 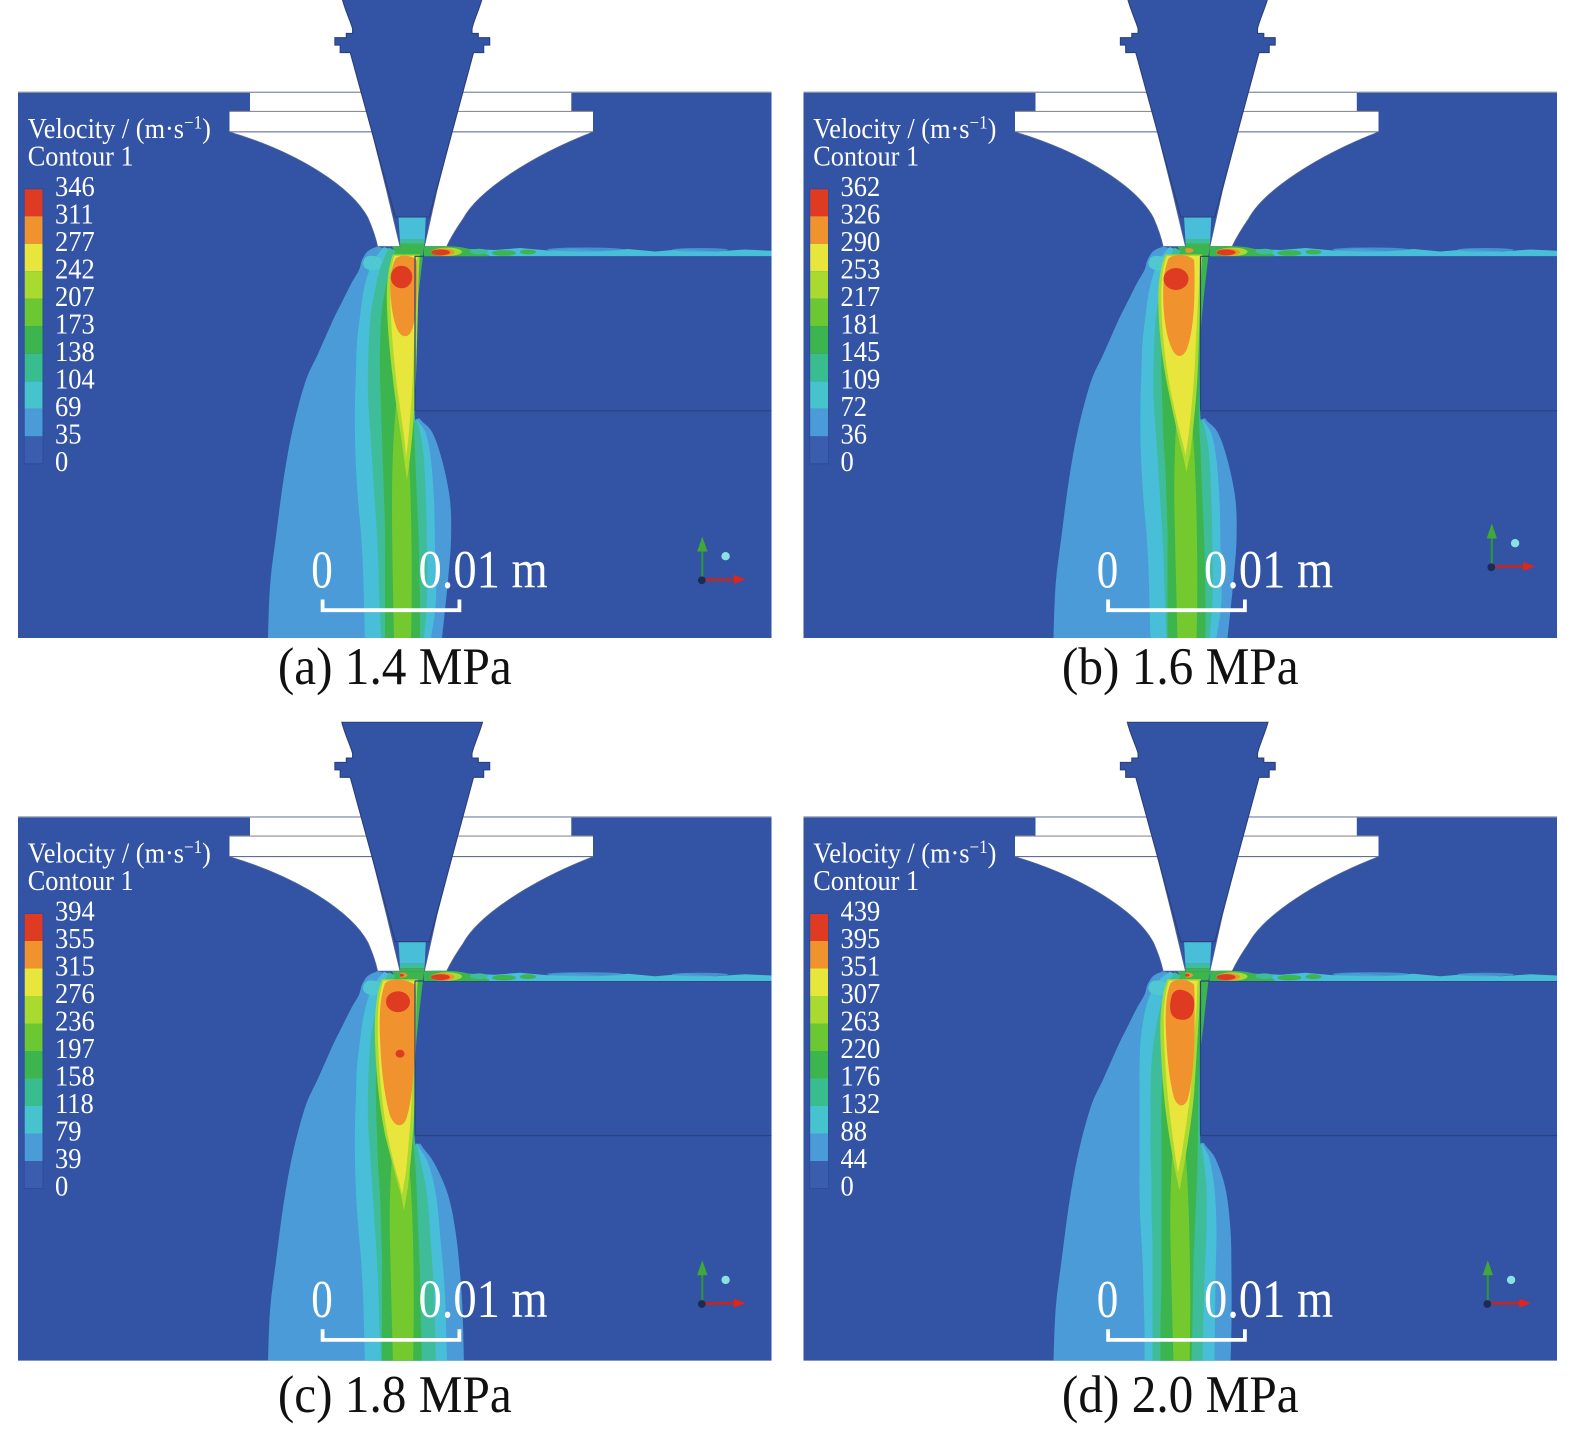 I want to click on svg-text: 217, so click(x=861, y=296).